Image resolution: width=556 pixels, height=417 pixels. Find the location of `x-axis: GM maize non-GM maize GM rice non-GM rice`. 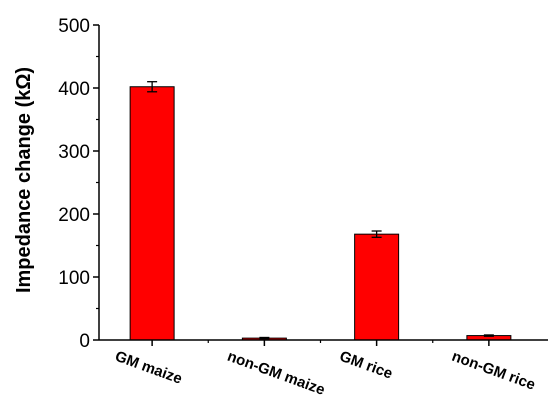

x-axis: GM maize non-GM maize GM rice non-GM rice is located at coordinates (323, 369).